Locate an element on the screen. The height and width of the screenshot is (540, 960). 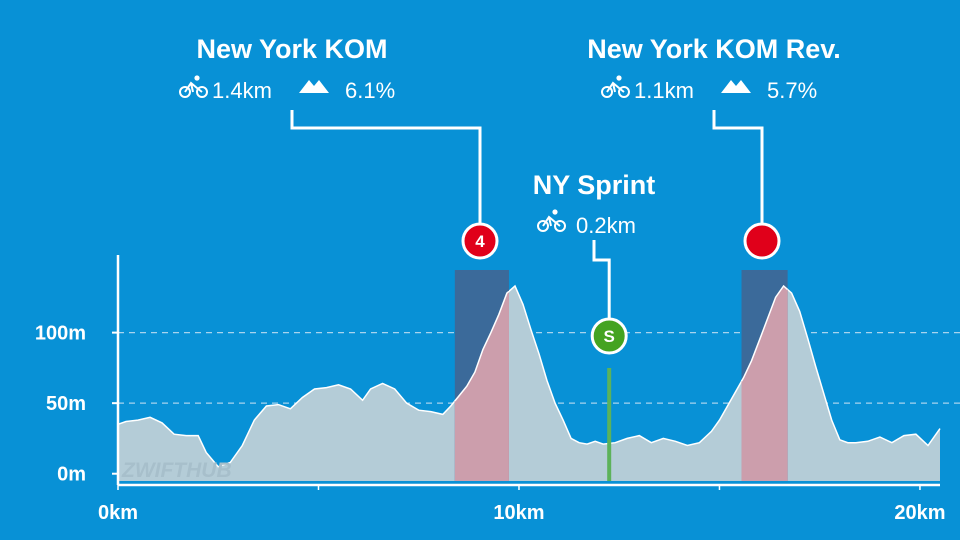
segment-grade: 6.1% is located at coordinates (370, 90).